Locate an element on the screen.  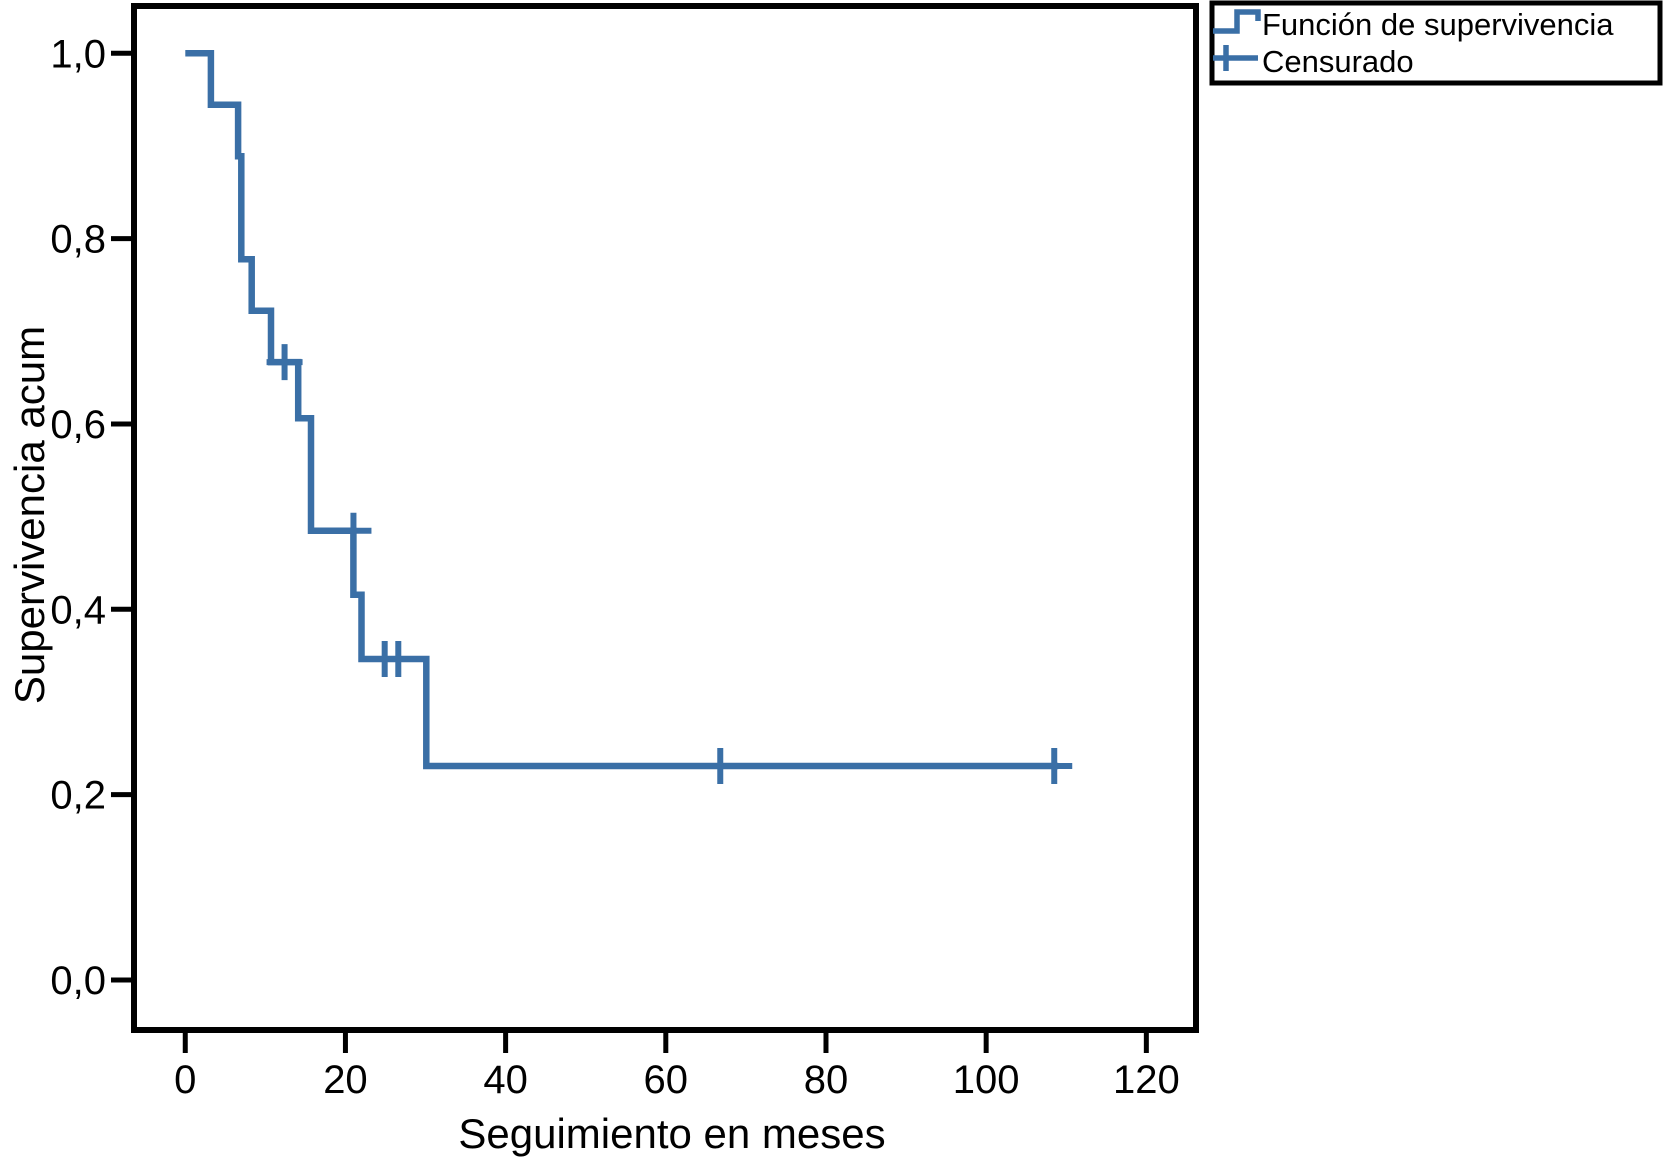
y-tick-label: 0,4 is located at coordinates (78, 610).